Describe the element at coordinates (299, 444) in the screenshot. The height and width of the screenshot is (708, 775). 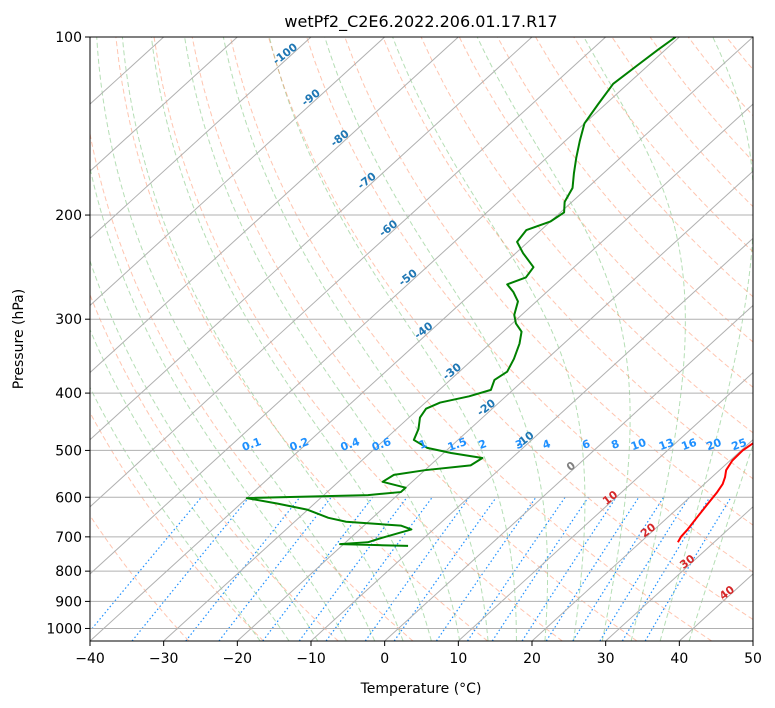
I see `mixing-ratio-label: 0.2` at that location.